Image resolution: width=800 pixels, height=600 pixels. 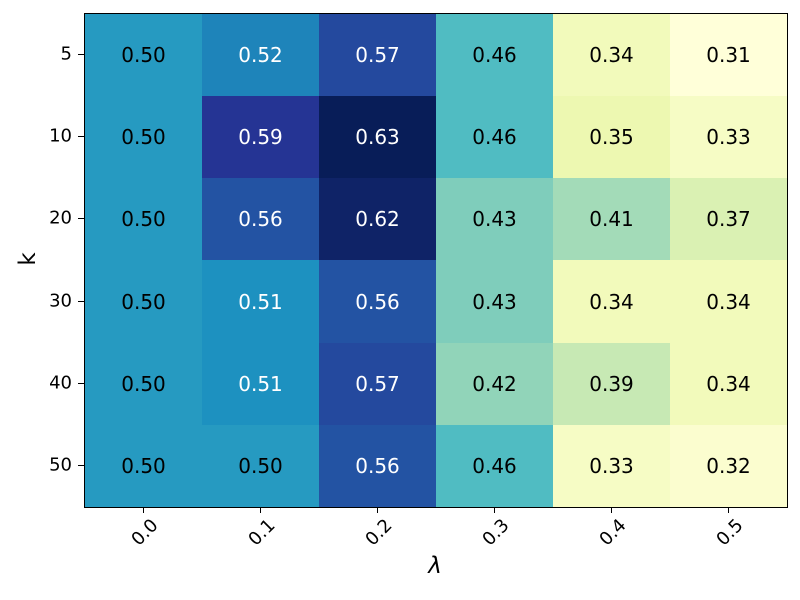 What do you see at coordinates (60, 136) in the screenshot?
I see `y-tick-label: 10` at bounding box center [60, 136].